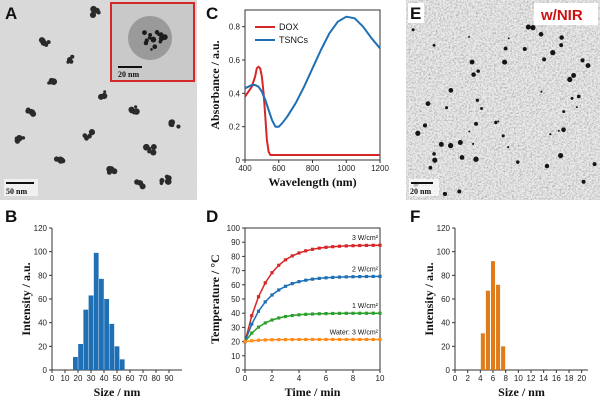 This screenshot has height=405, width=600. What do you see at coordinates (365, 306) in the screenshot?
I see `series-annotation: 1 W/cm²` at bounding box center [365, 306].